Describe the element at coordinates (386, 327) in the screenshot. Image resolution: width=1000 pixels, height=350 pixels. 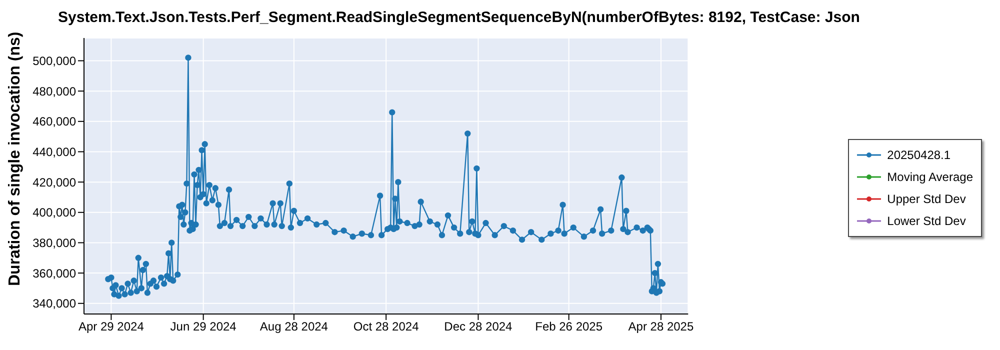
I see `x-tick-label: Oct 28 2024` at that location.